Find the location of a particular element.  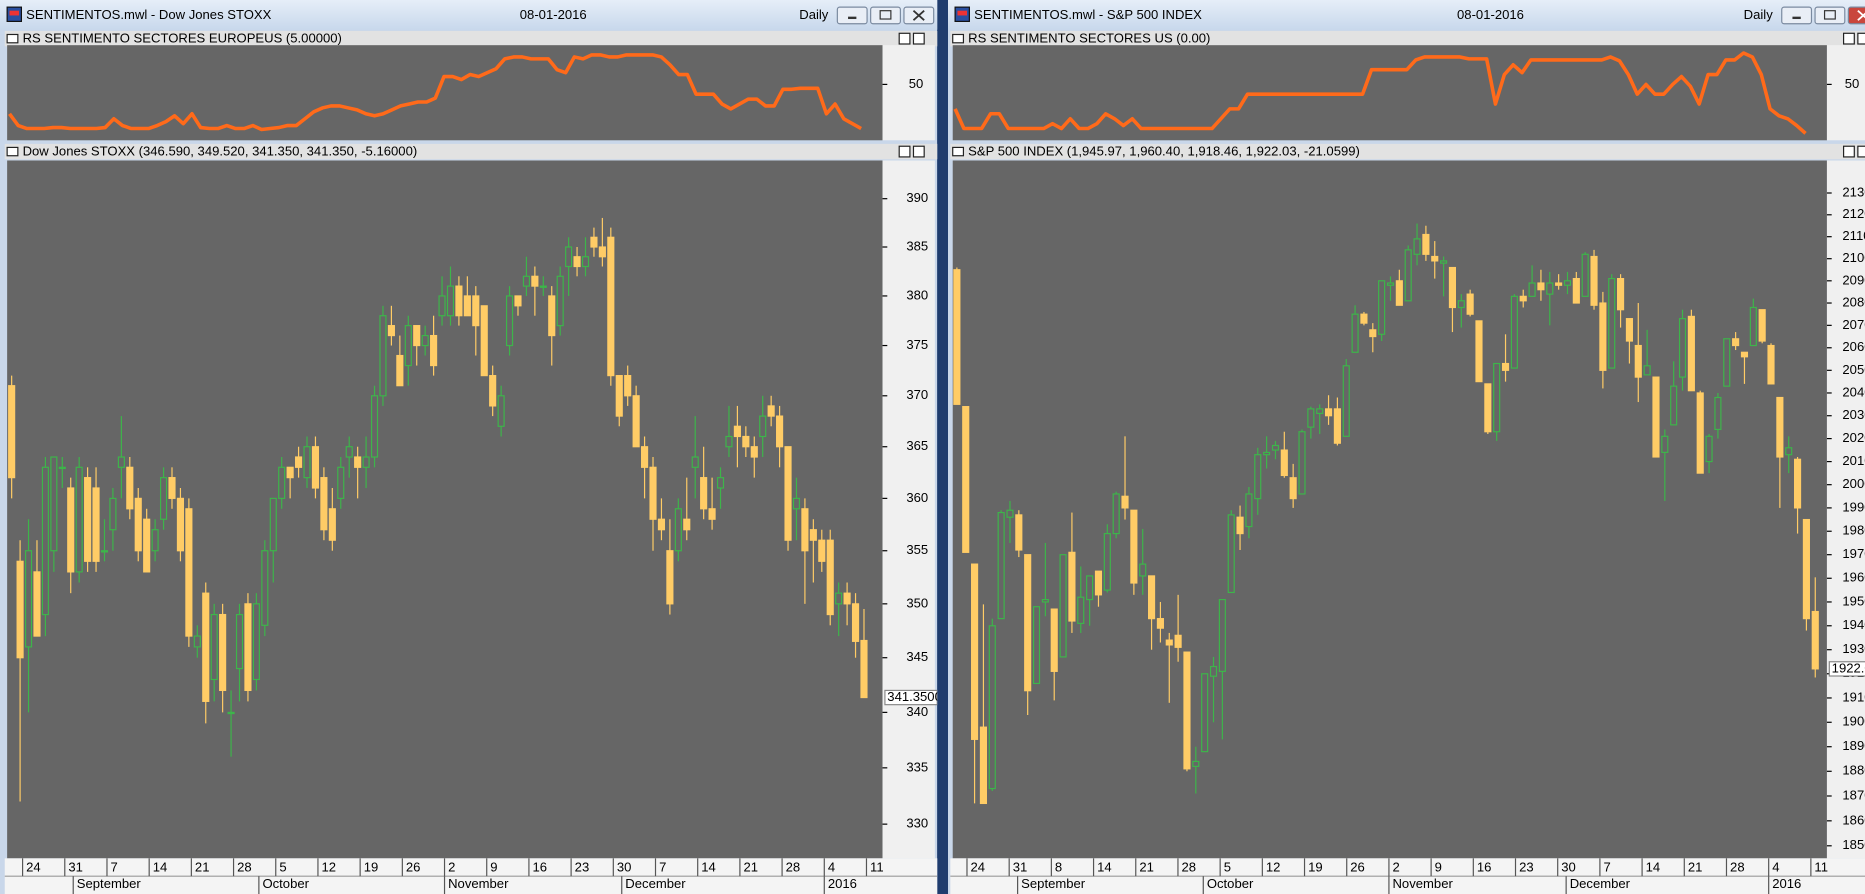

indicator-line is located at coordinates (1380, 93).